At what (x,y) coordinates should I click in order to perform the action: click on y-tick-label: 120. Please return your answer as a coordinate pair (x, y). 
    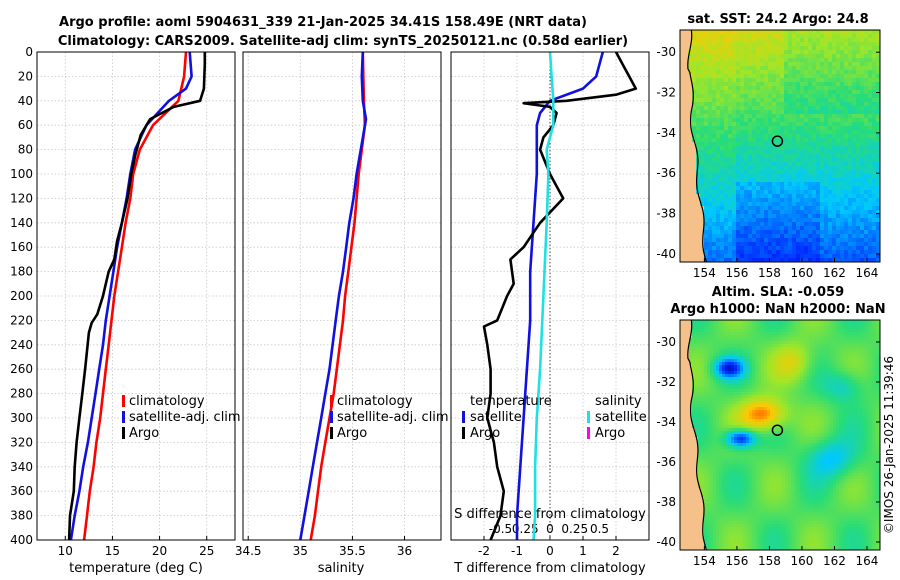
    Looking at the image, I should click on (21, 198).